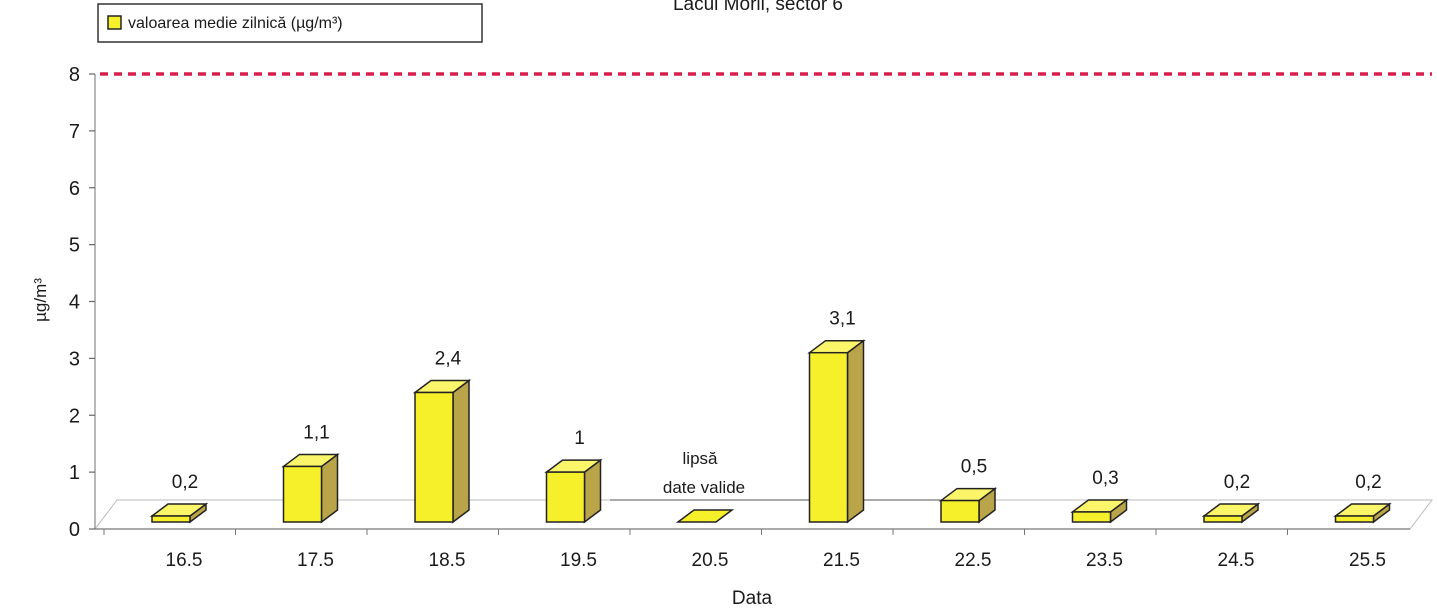 This screenshot has width=1437, height=612. What do you see at coordinates (1104, 560) in the screenshot?
I see `x-tick-label: 23.5` at bounding box center [1104, 560].